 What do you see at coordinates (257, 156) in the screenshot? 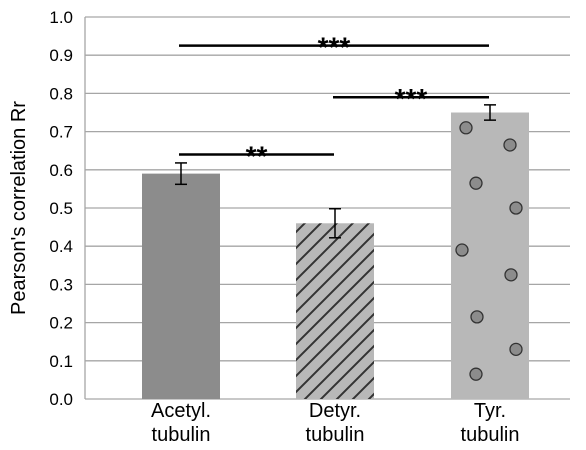
I see `significance-label: **` at bounding box center [257, 156].